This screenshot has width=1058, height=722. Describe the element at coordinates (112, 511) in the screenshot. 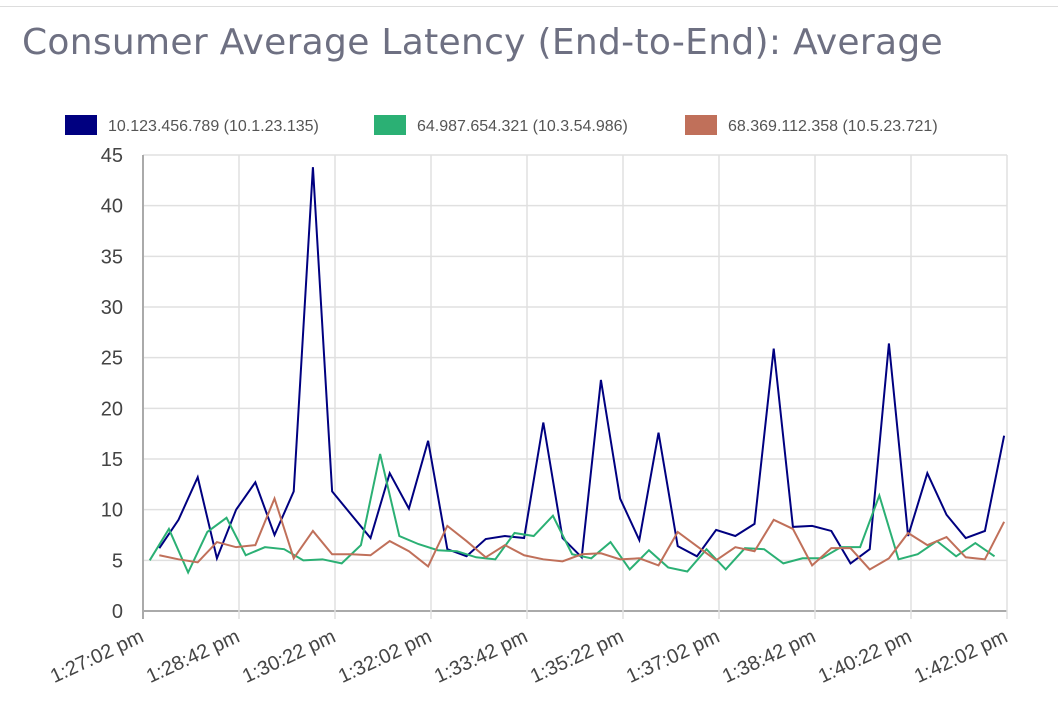

I see `y-tick-label: 10` at that location.